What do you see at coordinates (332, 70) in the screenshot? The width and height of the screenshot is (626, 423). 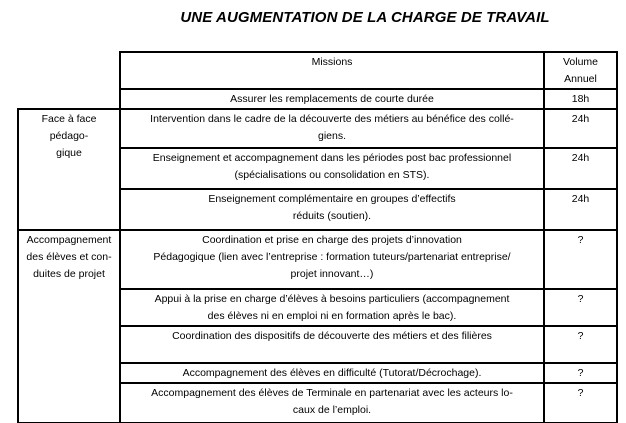 I see `header-missions: Missions` at bounding box center [332, 70].